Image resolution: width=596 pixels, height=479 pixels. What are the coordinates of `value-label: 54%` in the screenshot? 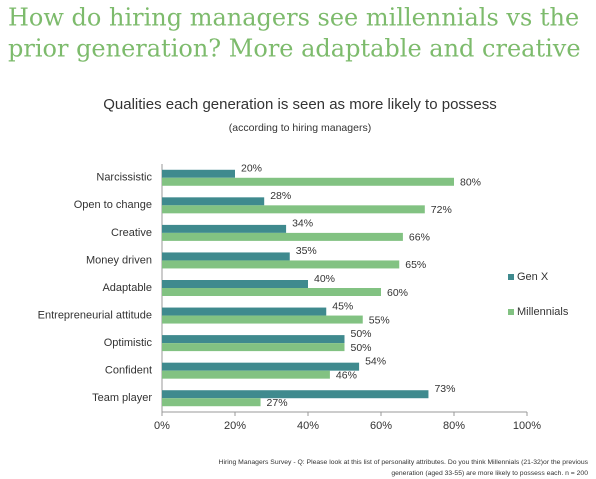 It's located at (375, 361).